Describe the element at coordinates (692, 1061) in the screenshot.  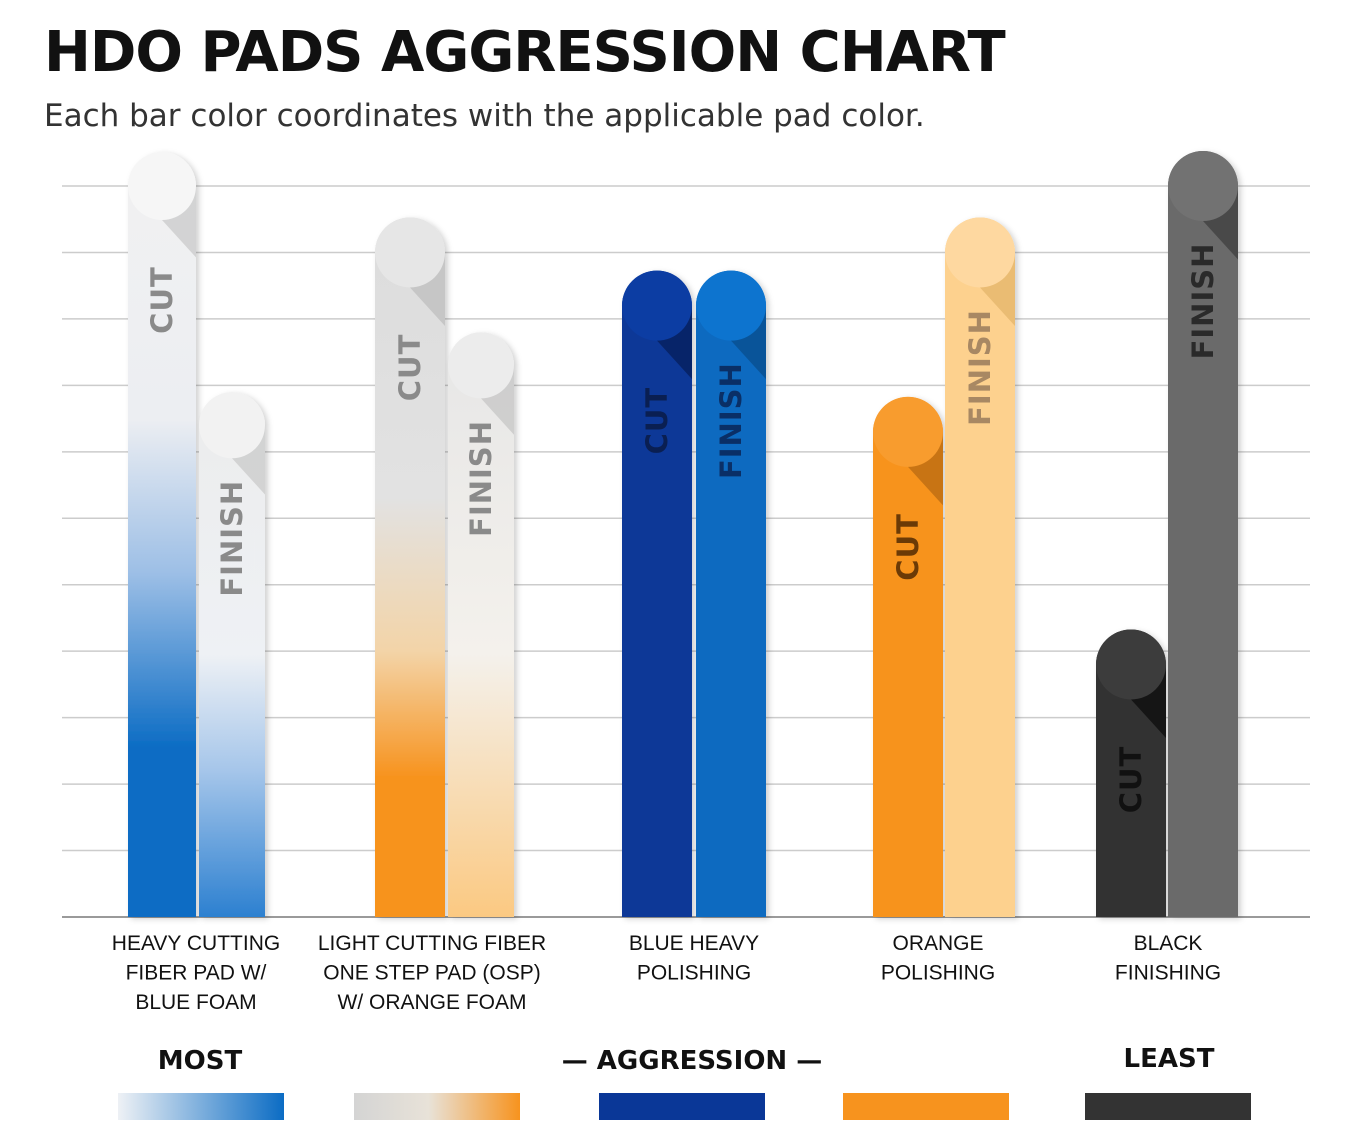
I see `legend-aggression: — AGGRESSION —` at that location.